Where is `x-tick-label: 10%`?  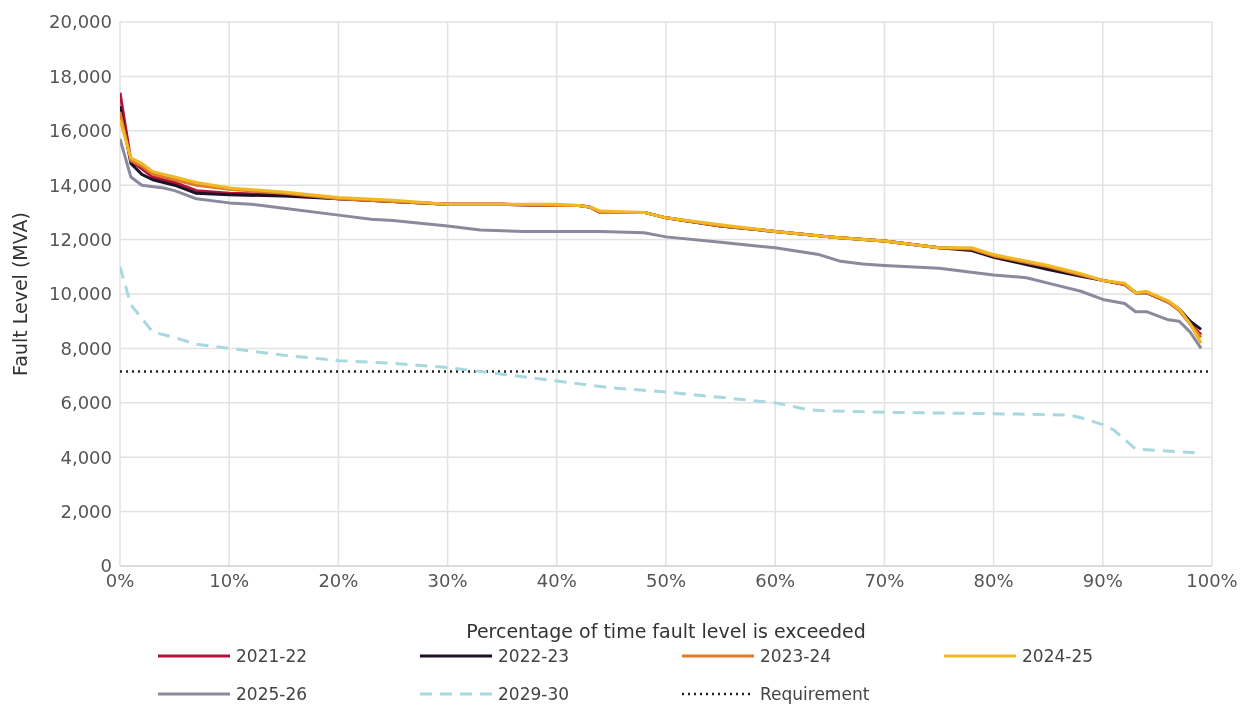
x-tick-label: 10% is located at coordinates (229, 580).